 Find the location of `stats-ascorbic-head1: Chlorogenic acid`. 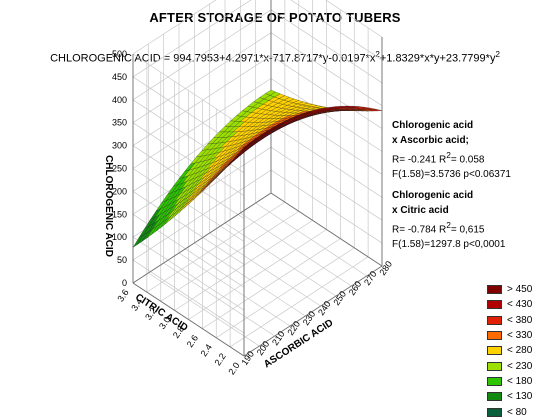

stats-ascorbic-head1: Chlorogenic acid is located at coordinates (451, 125).